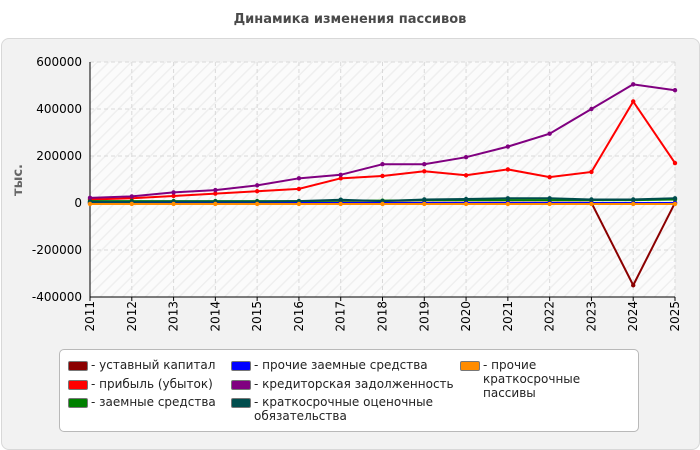 Image resolution: width=700 pixels, height=450 pixels. I want to click on legend-item: - прочие краткосрочные пассивы, so click(547, 379).